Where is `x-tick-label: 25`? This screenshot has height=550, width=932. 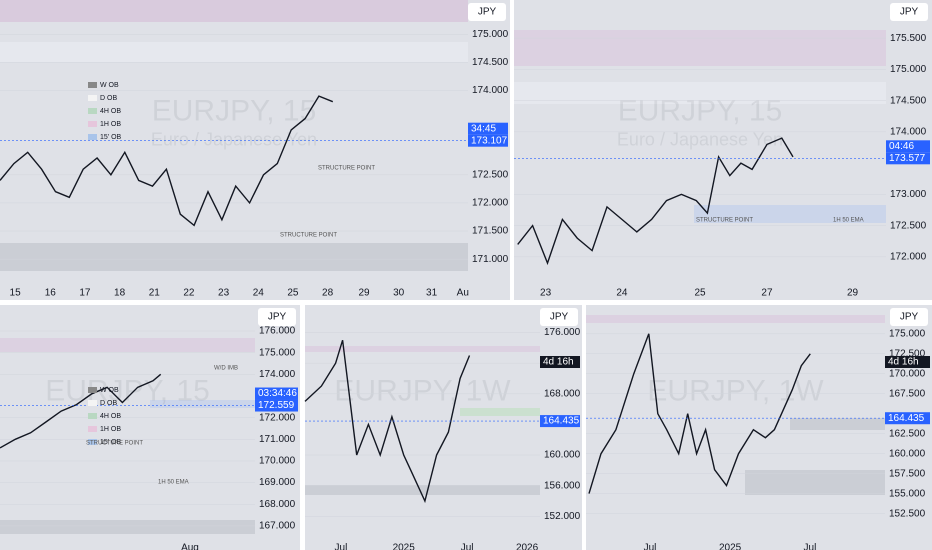 x-tick-label: 25 is located at coordinates (700, 293).